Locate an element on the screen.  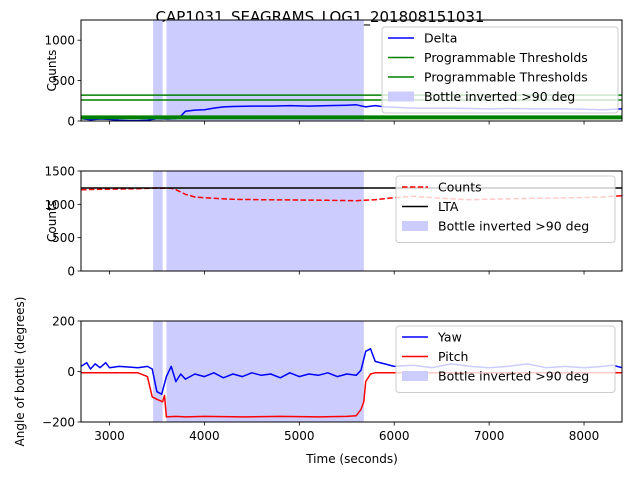
x-tick-label: 7000 is located at coordinates (489, 436).